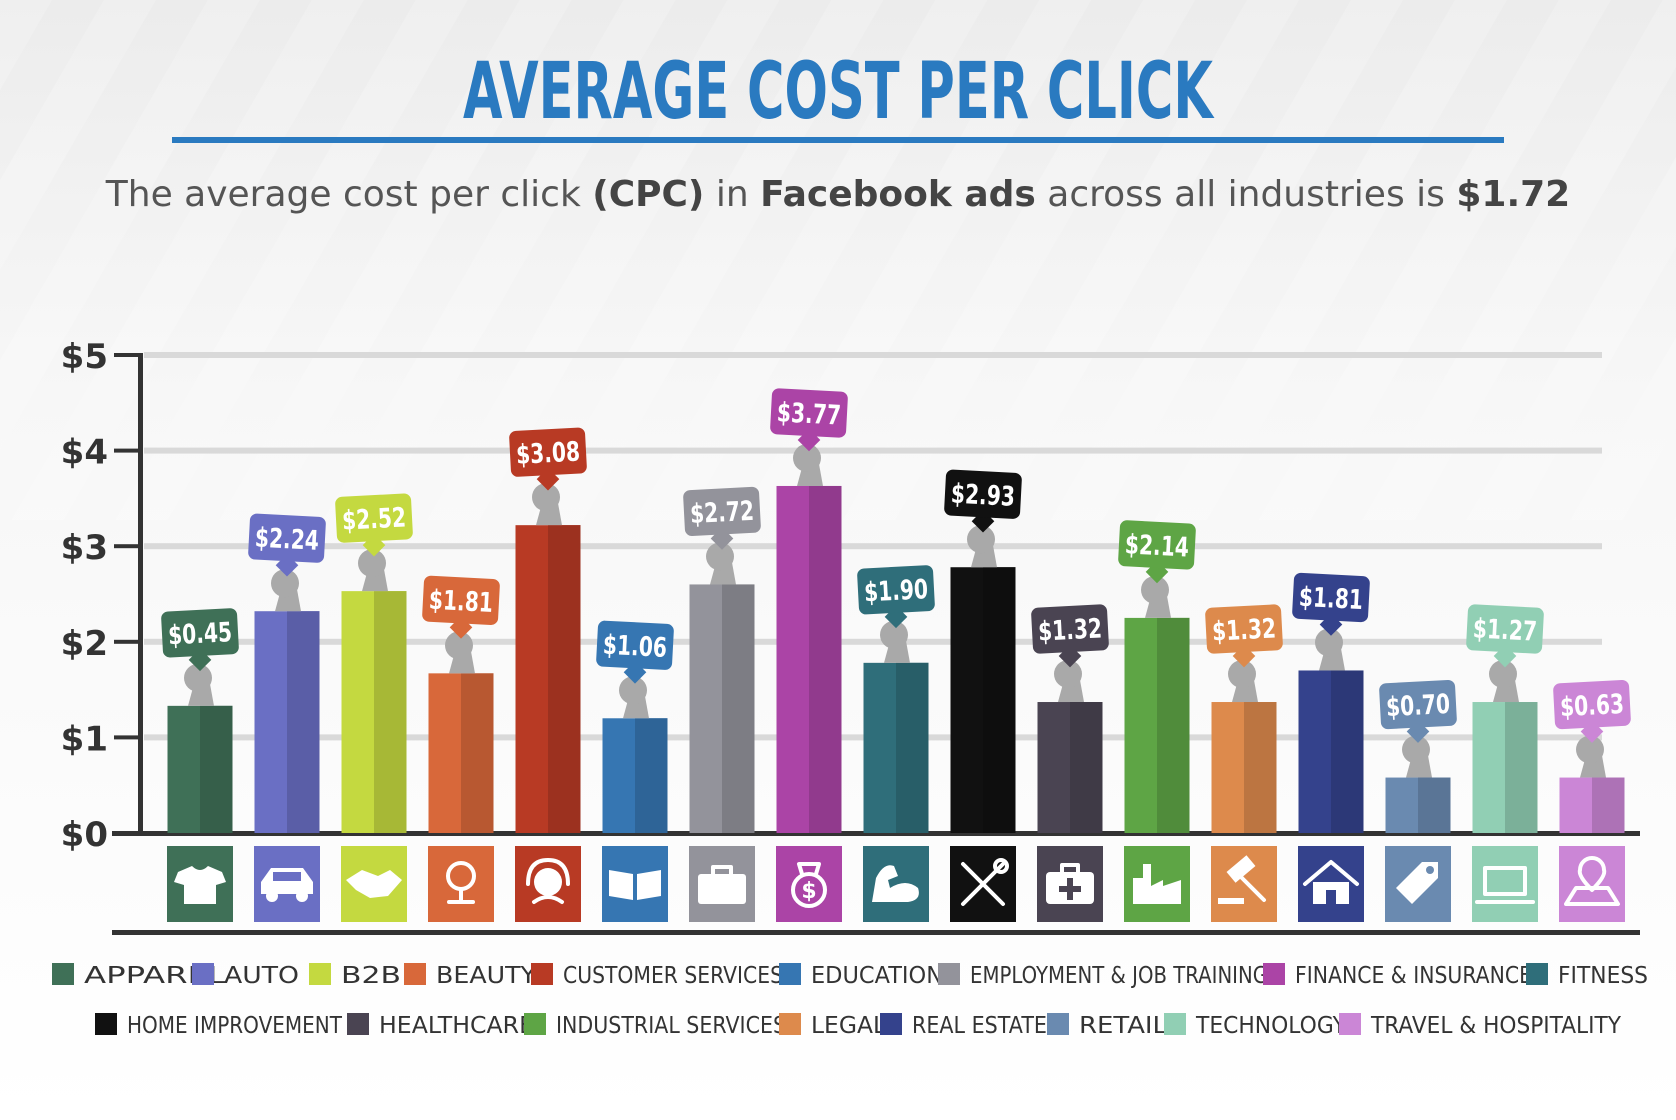  Describe the element at coordinates (635, 885) in the screenshot. I see `book-icon` at that location.